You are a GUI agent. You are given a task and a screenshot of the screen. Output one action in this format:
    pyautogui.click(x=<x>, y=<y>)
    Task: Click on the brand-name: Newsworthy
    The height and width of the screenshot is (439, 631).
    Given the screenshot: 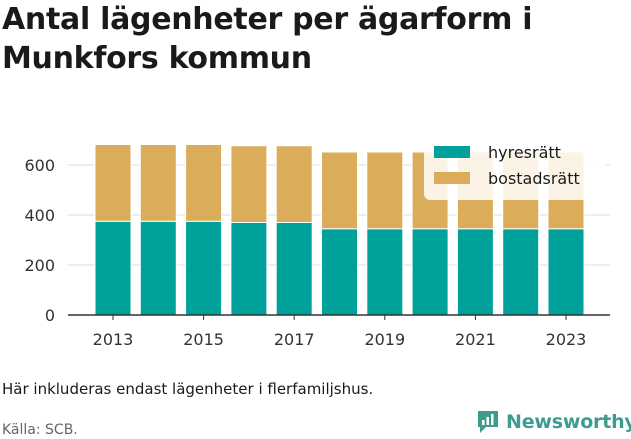 What is the action you would take?
    pyautogui.click(x=568, y=422)
    